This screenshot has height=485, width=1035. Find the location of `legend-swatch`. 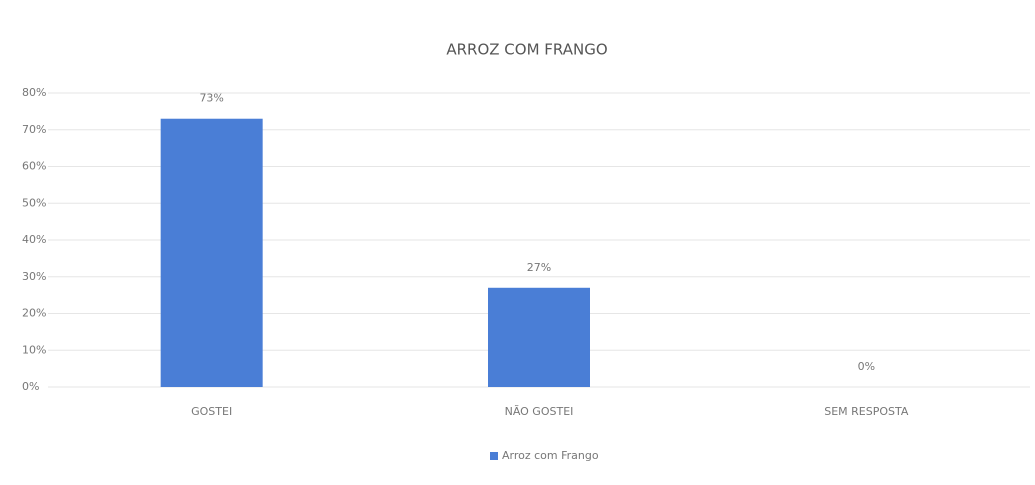

legend-swatch is located at coordinates (494, 456).